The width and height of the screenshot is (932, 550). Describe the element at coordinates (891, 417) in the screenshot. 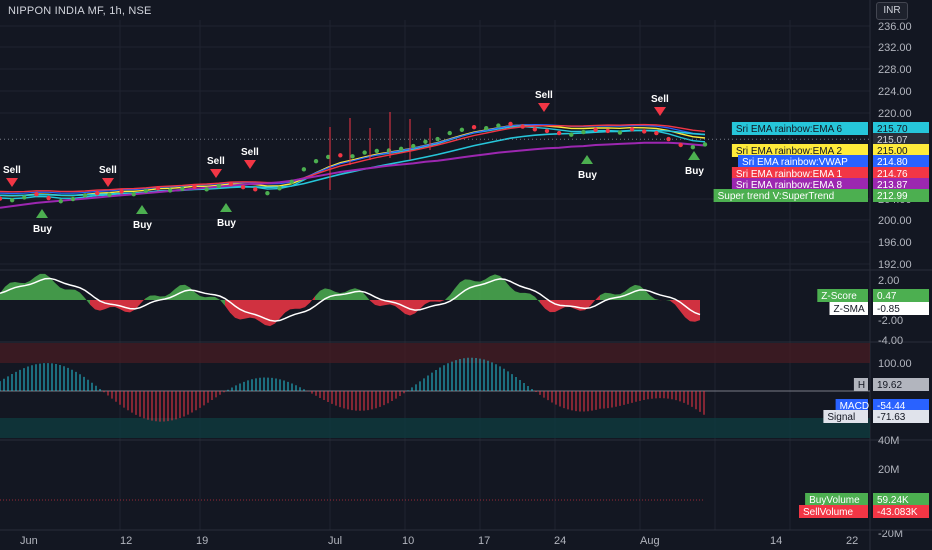

I see `indicator-value: -71.63` at that location.